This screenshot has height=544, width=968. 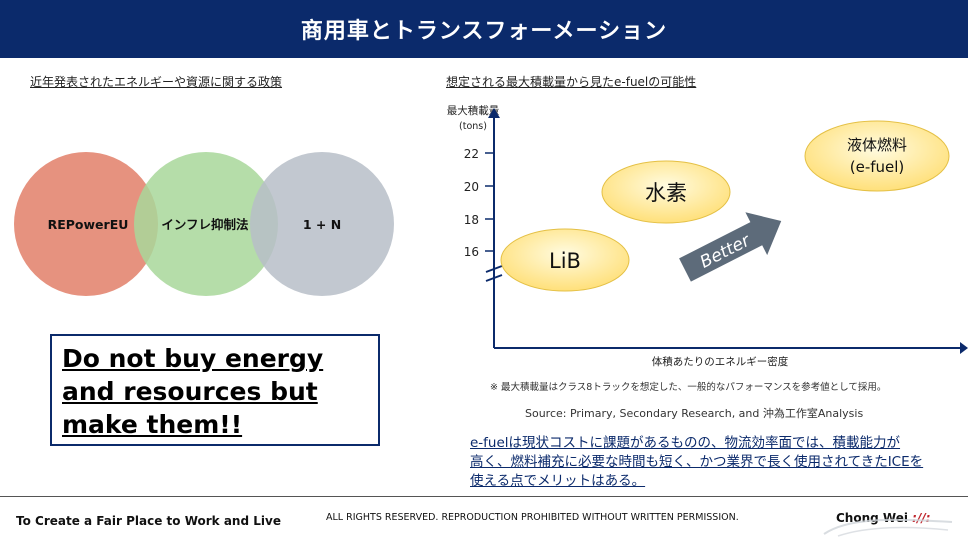 I want to click on y-tick-label: 18, so click(x=471, y=220).